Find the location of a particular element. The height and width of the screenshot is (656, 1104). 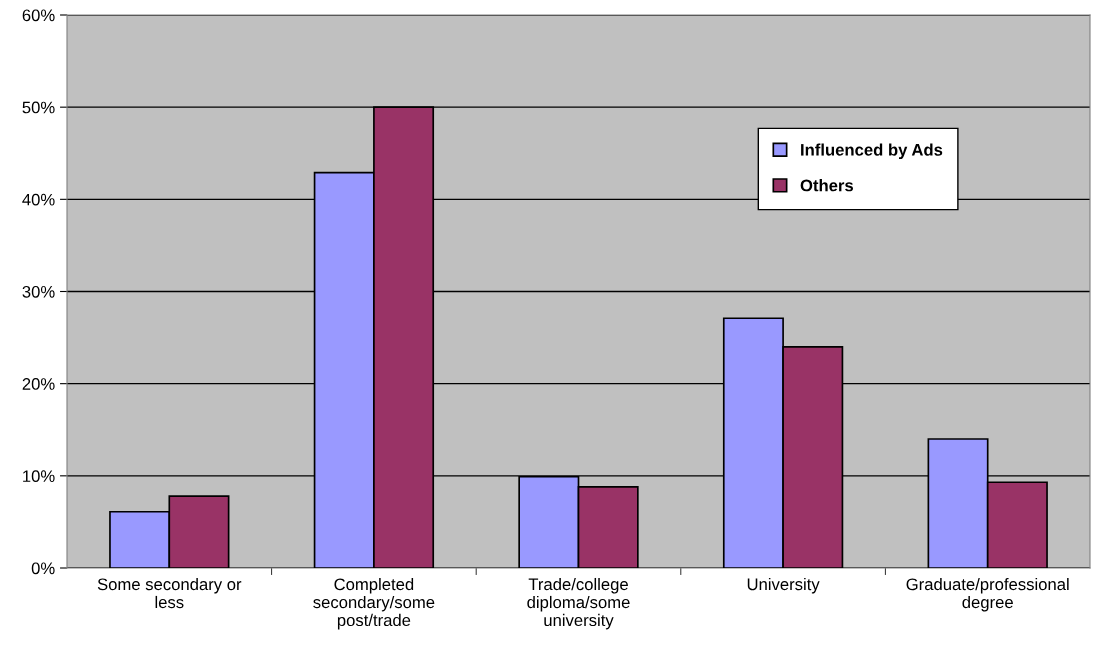

y-tick-label: 60% is located at coordinates (38, 15).